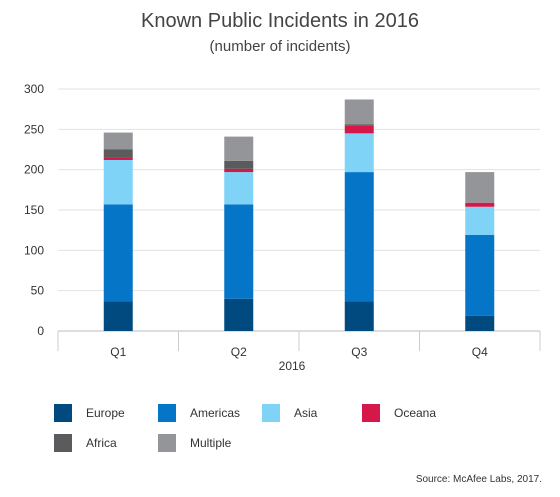  What do you see at coordinates (359, 316) in the screenshot?
I see `bar-q3-europe` at bounding box center [359, 316].